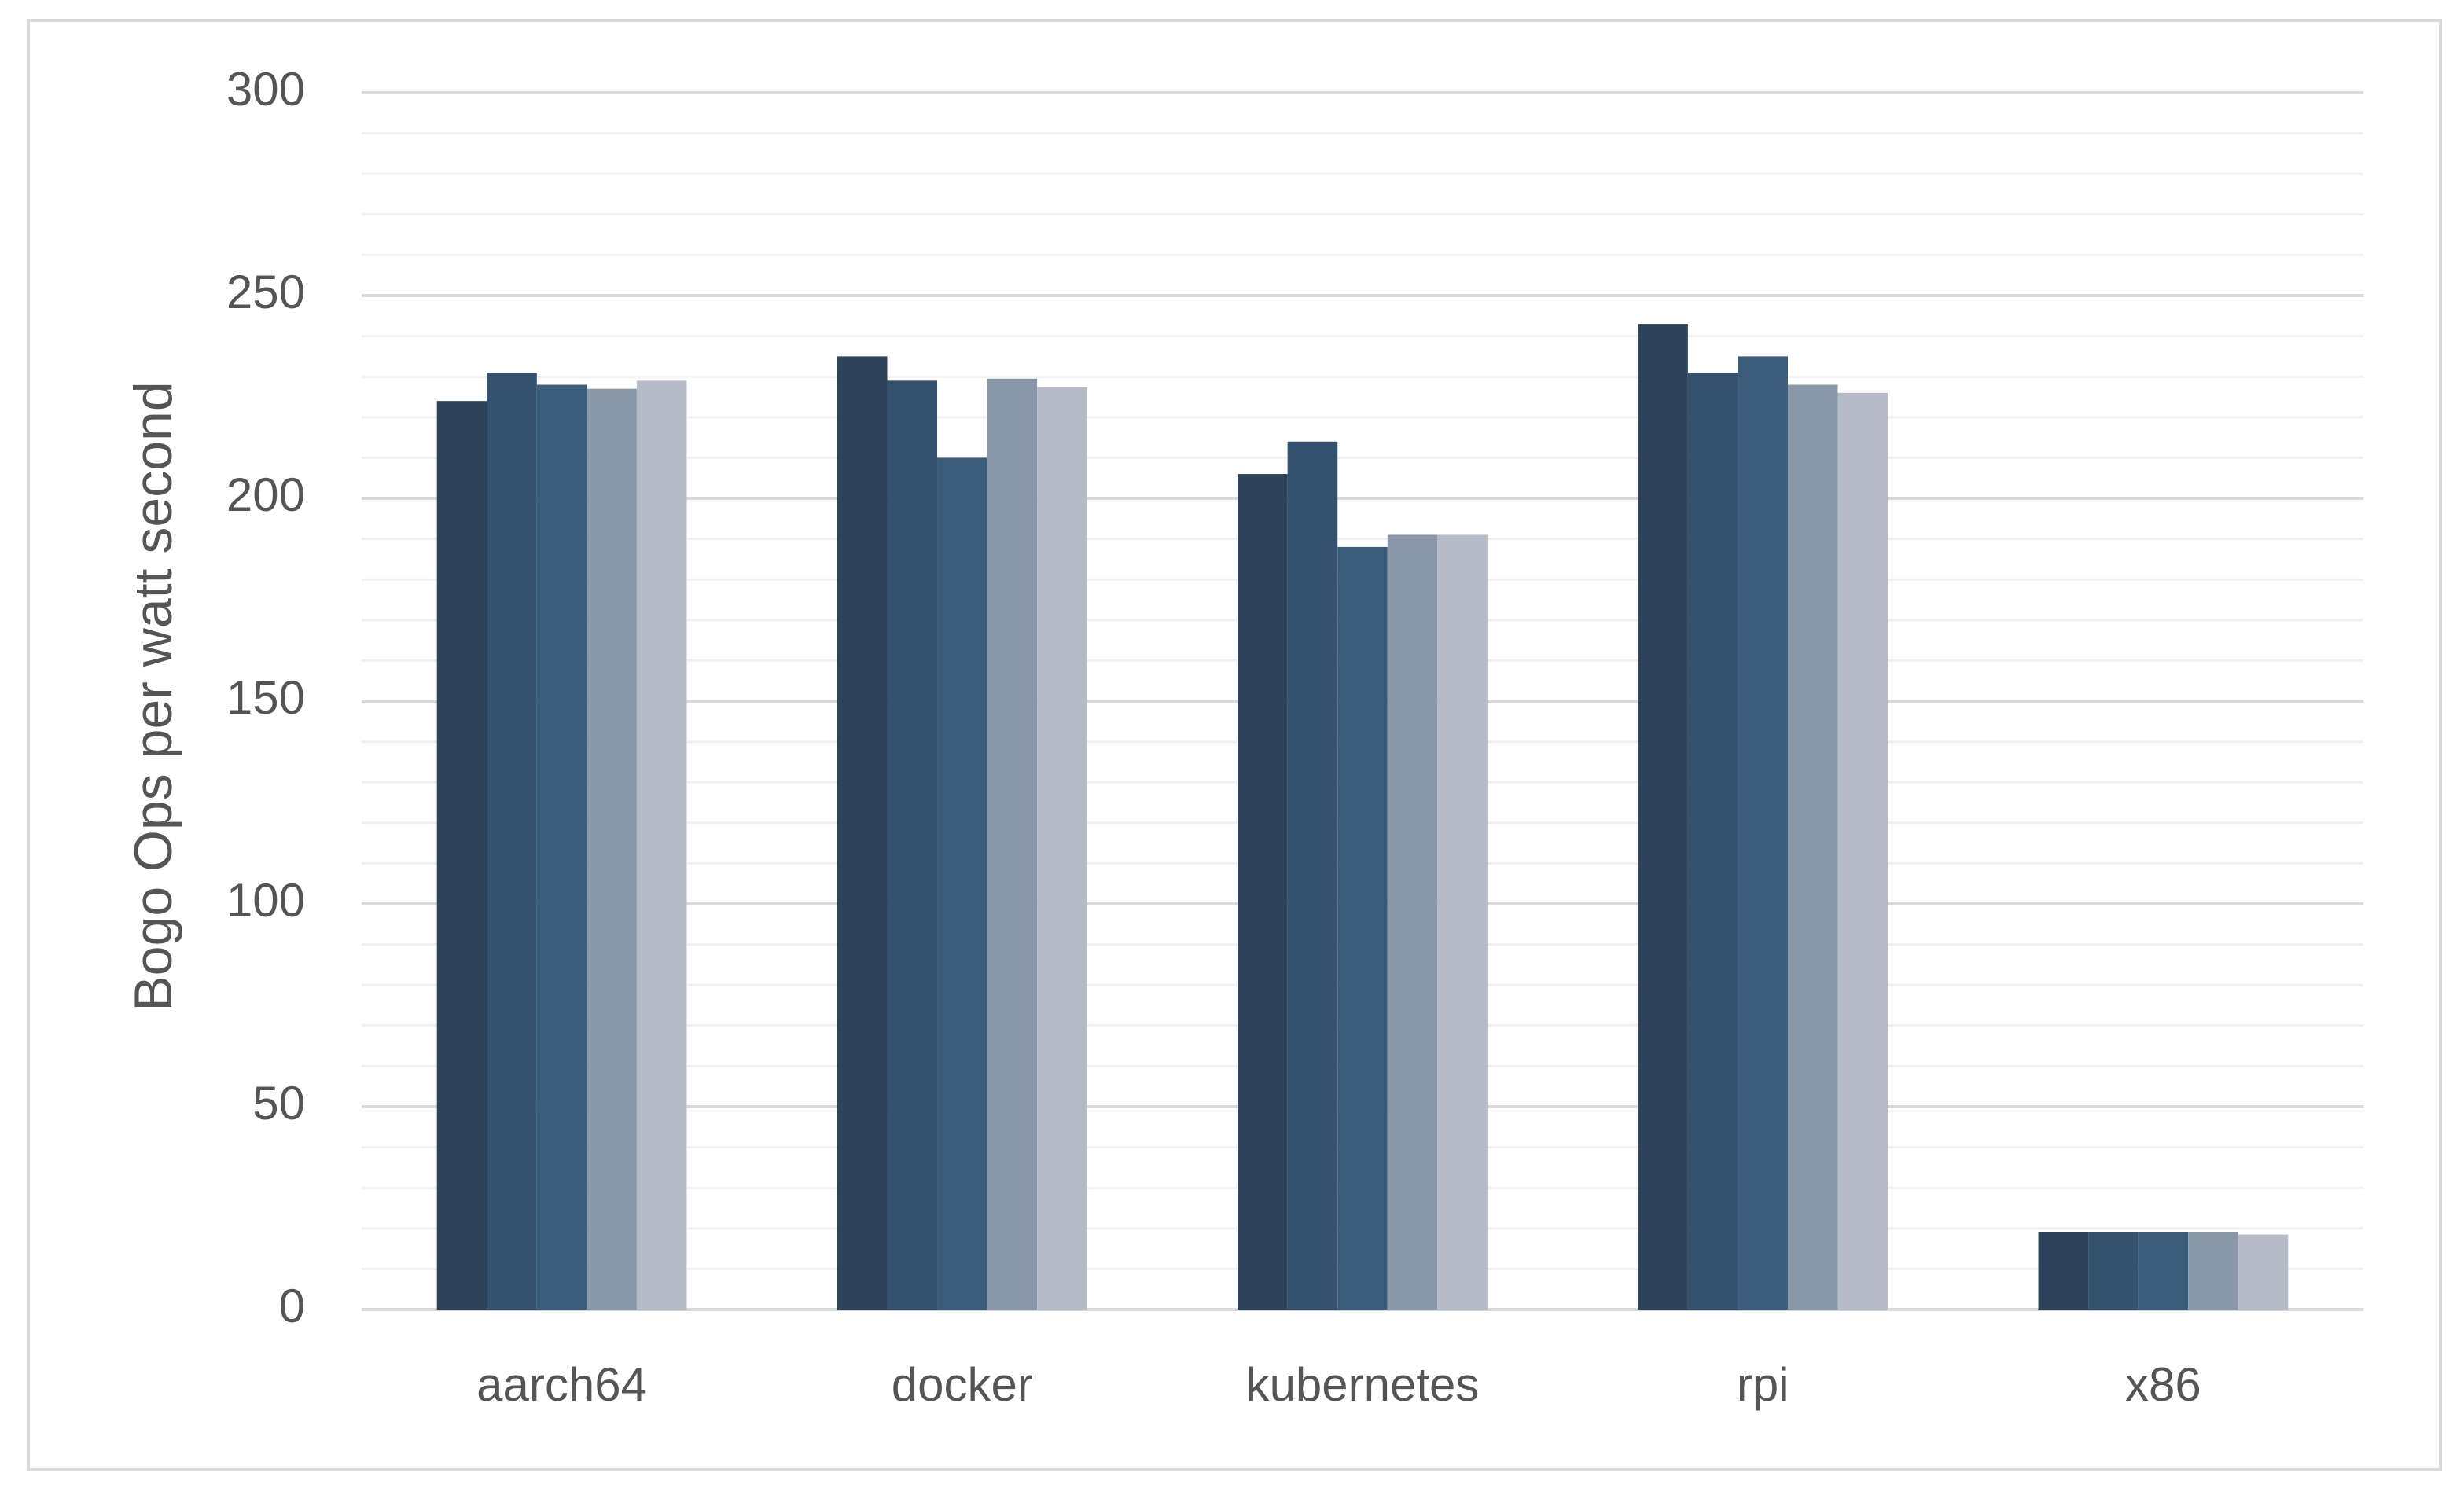  I want to click on y-tick-label: 250, so click(265, 292).